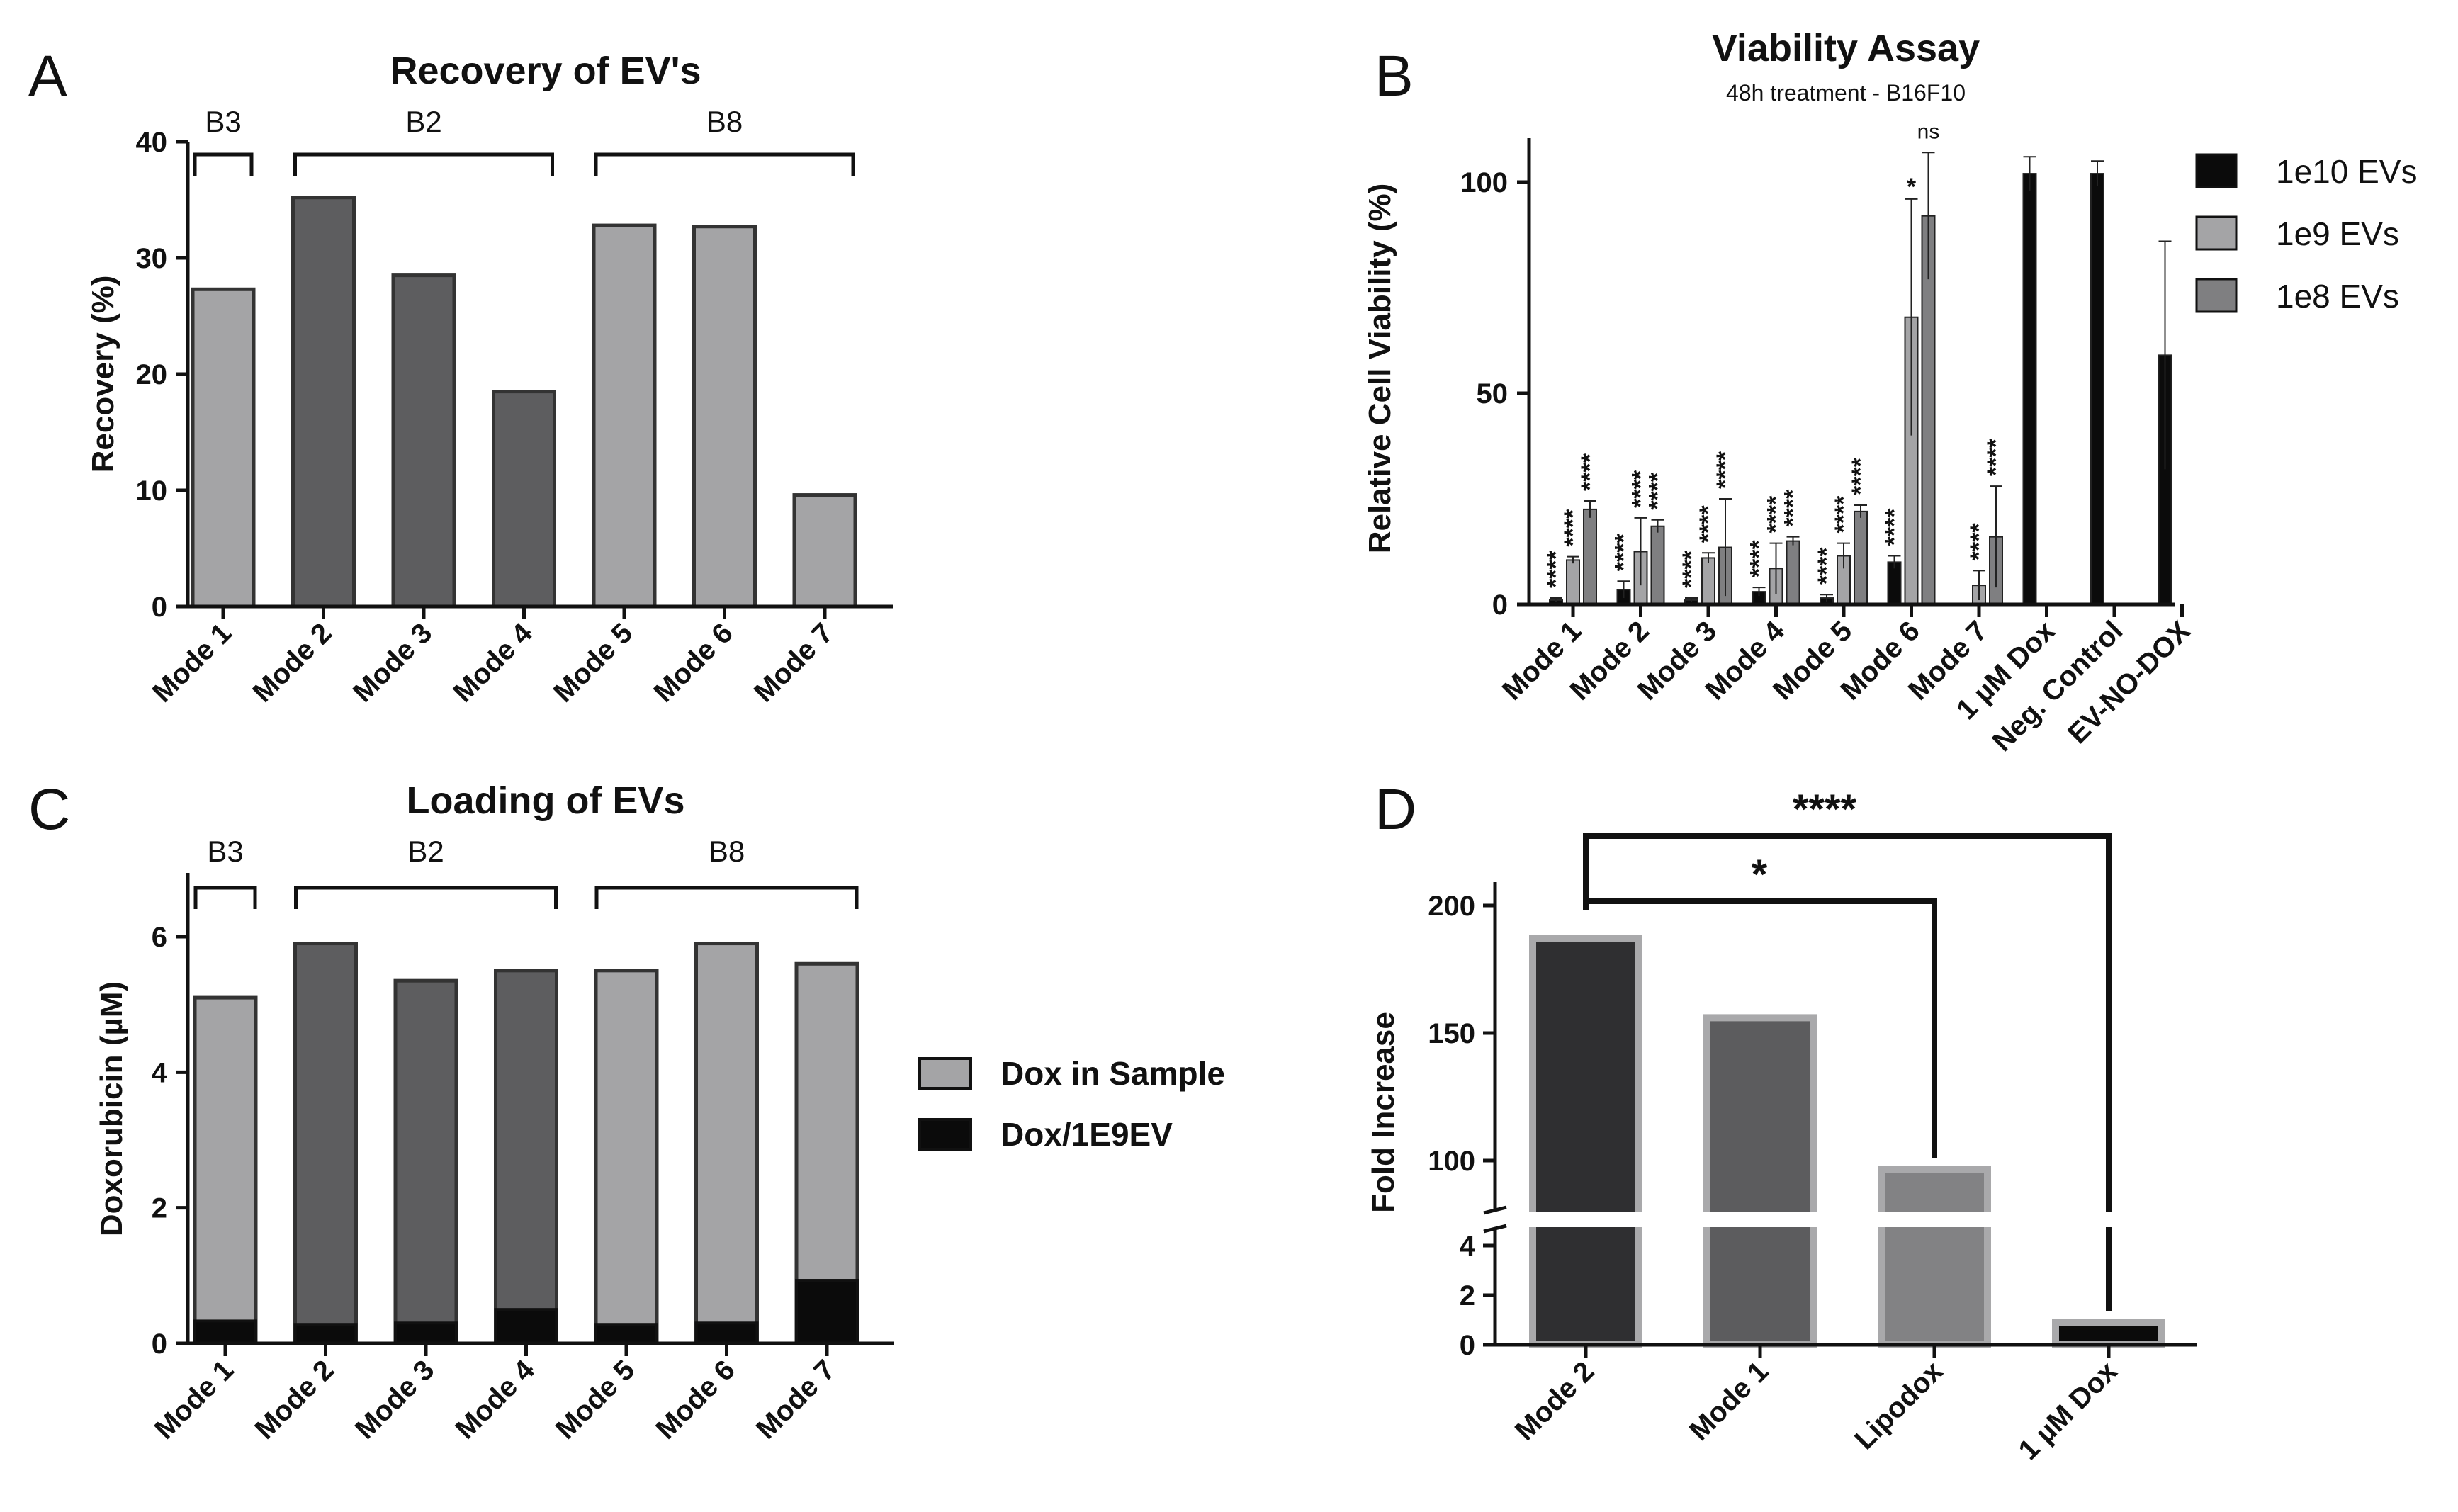 The width and height of the screenshot is (2458, 1512). I want to click on y-tick-label: 200, so click(1452, 906).